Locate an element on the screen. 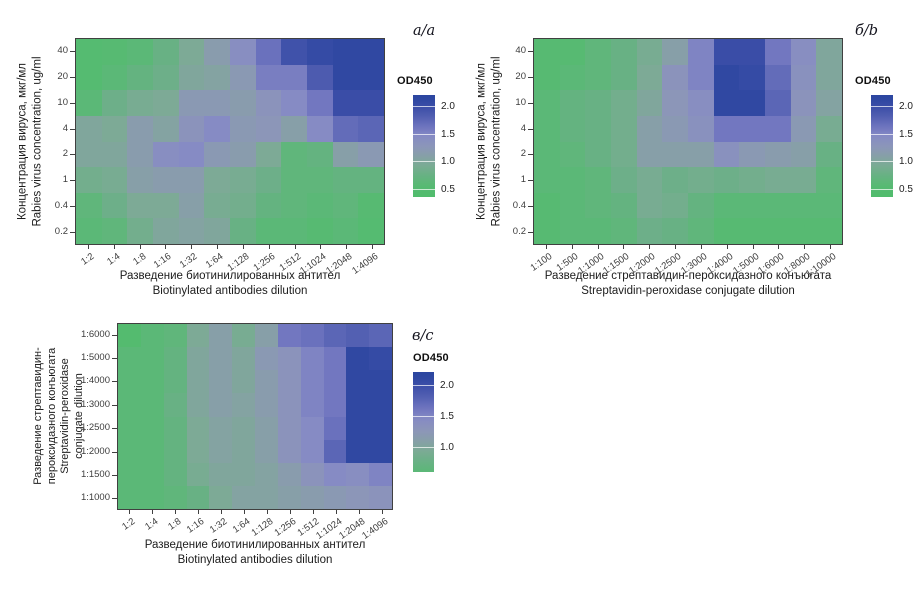  legend-tick-label: 1.5 is located at coordinates (448, 134).